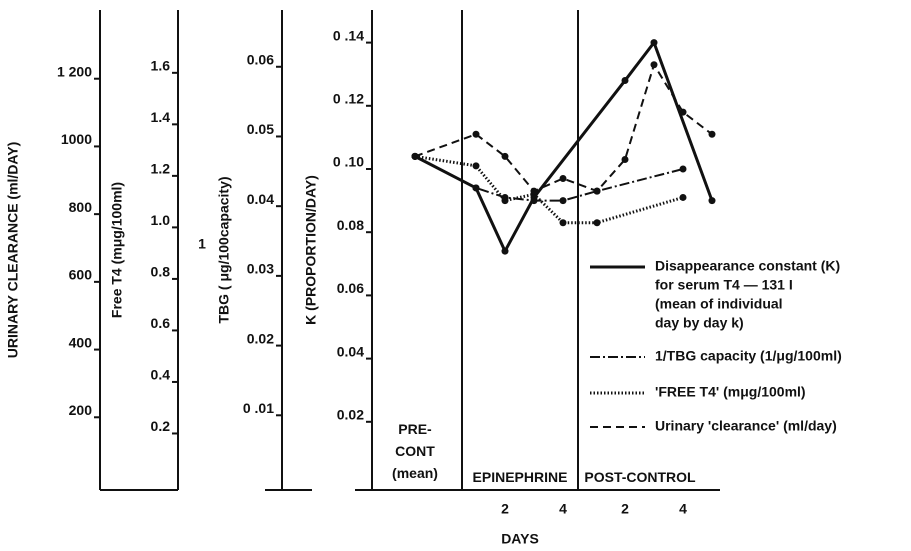  Describe the element at coordinates (161, 169) in the screenshot. I see `y-tick-label: 1.2` at that location.